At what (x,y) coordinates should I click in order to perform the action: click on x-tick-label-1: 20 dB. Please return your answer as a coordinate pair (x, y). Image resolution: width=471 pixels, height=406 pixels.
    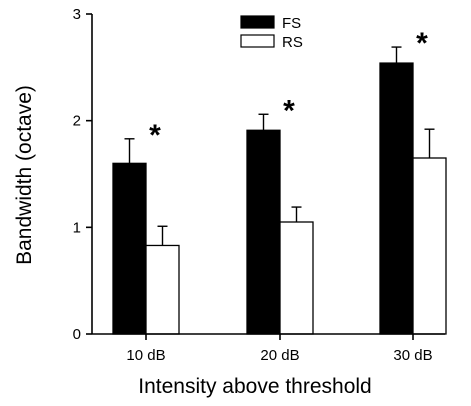
    Looking at the image, I should click on (279, 355).